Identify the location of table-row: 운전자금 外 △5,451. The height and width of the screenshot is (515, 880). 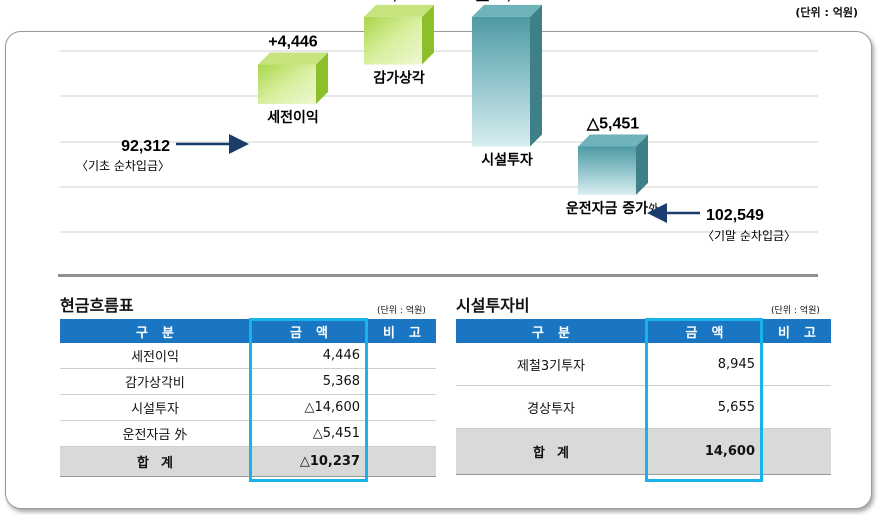
(248, 433).